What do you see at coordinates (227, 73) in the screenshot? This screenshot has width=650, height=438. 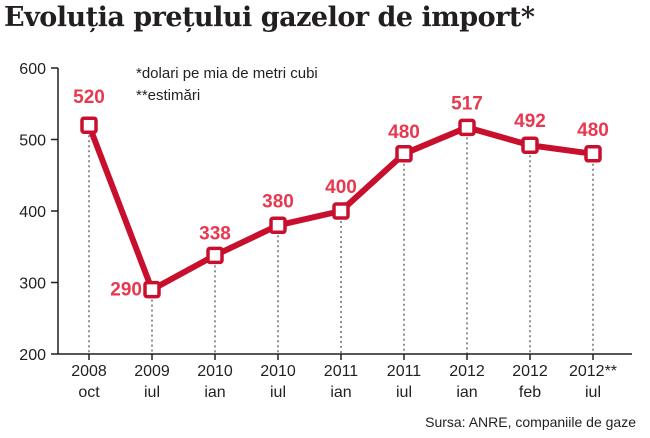 I see `unit-note: *dolari pe mia de metri cubi` at bounding box center [227, 73].